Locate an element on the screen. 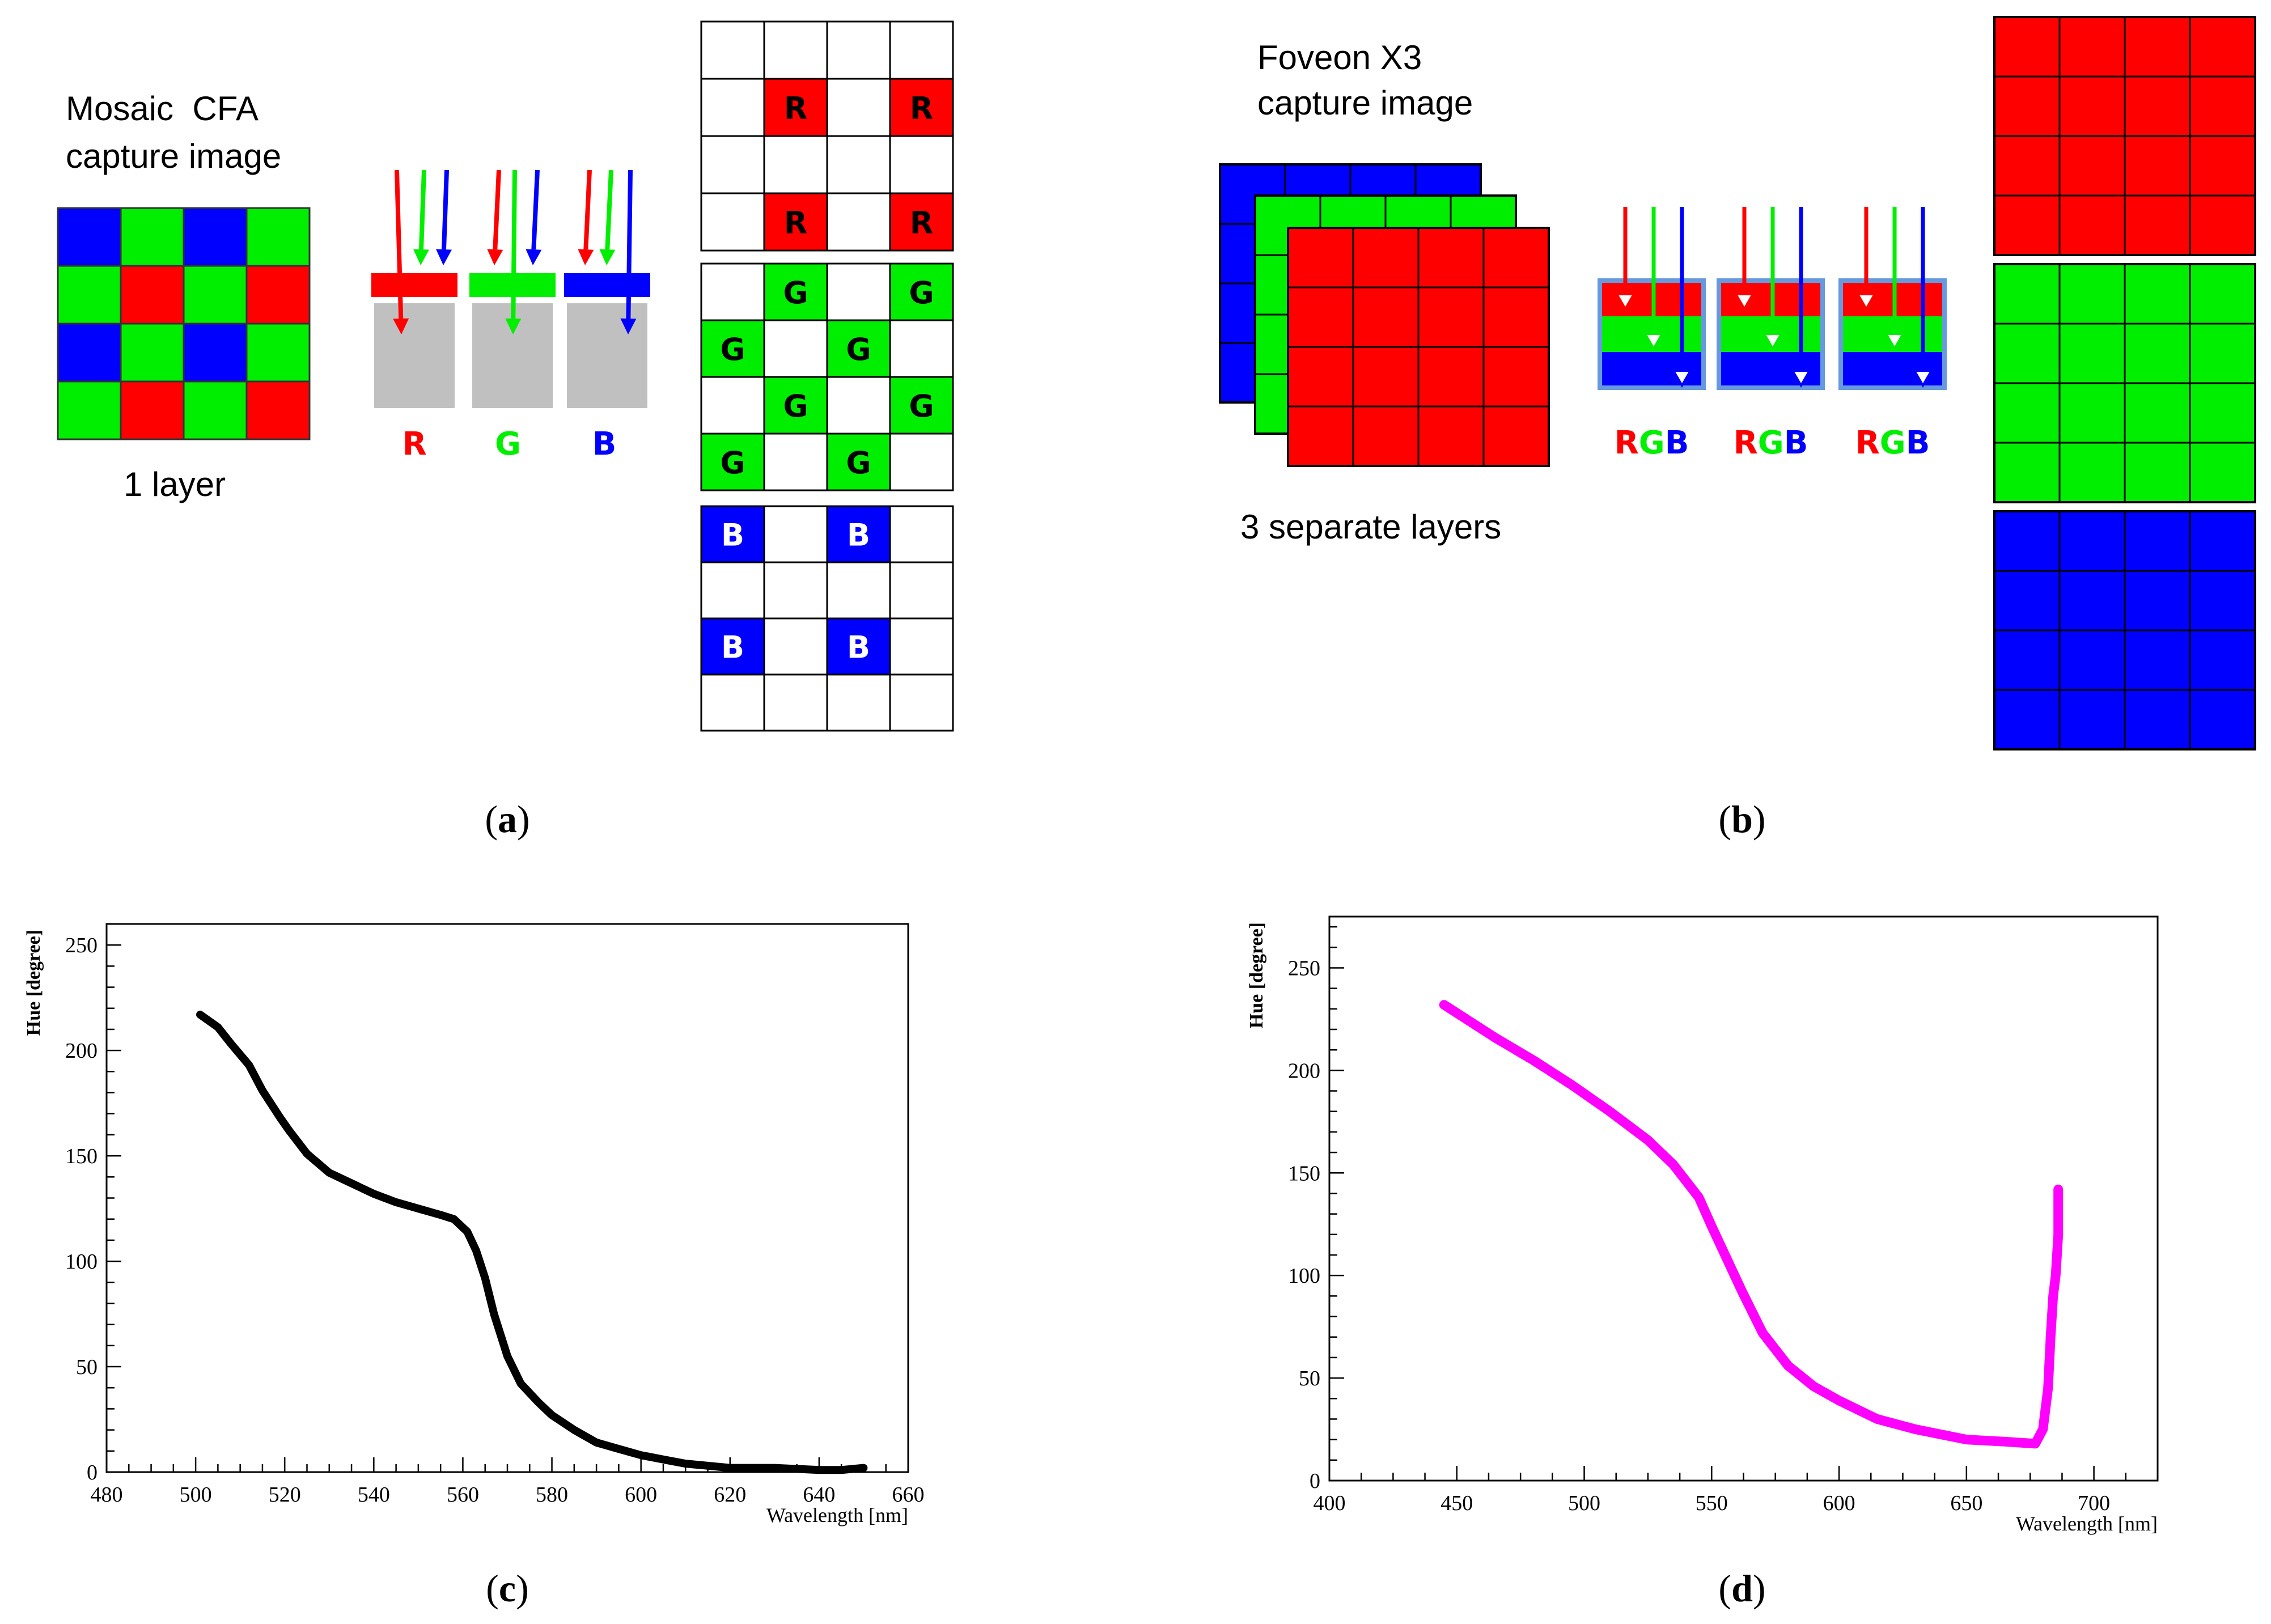 Image resolution: width=2271 pixels, height=1624 pixels. mosaic-cell-red is located at coordinates (152, 295).